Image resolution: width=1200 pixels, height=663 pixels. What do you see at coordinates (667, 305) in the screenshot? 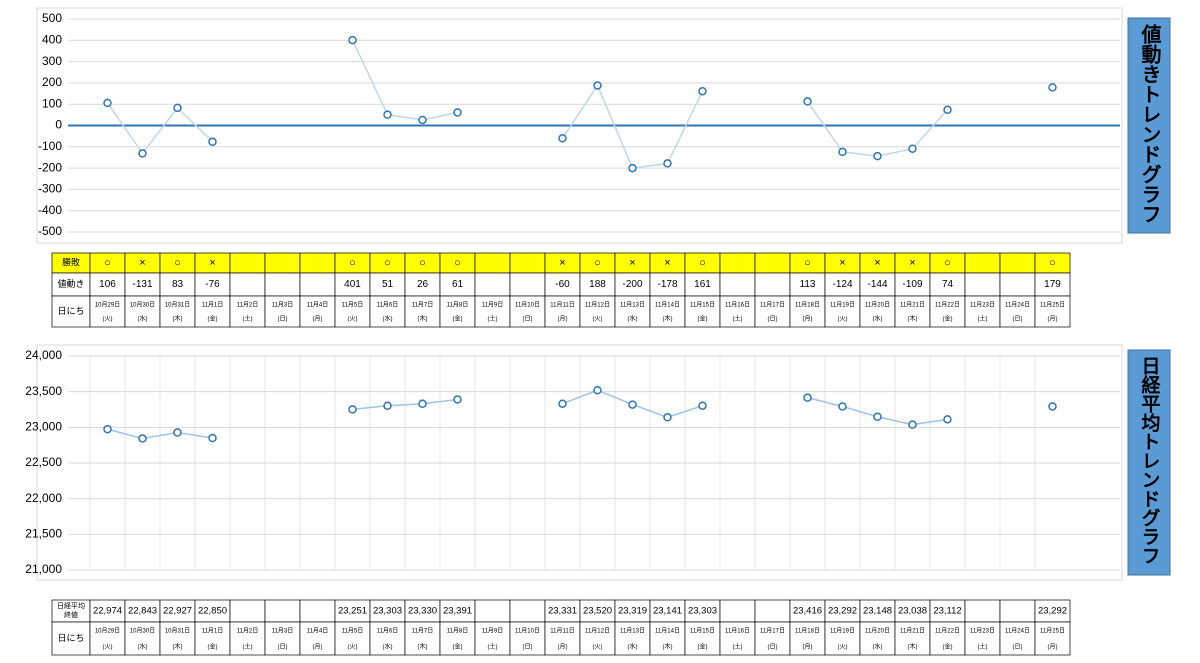
I see `date-label: 11月14日` at bounding box center [667, 305].